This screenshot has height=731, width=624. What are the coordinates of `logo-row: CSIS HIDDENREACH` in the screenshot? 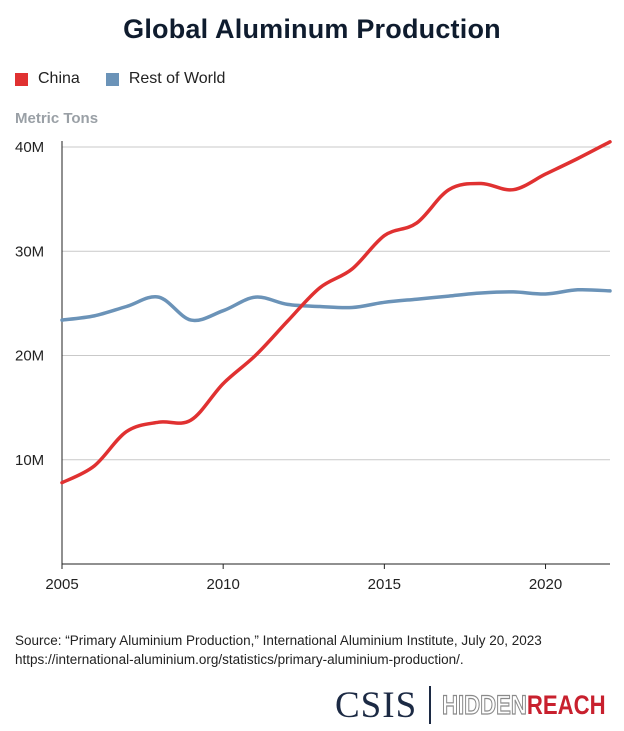 It's located at (479, 705).